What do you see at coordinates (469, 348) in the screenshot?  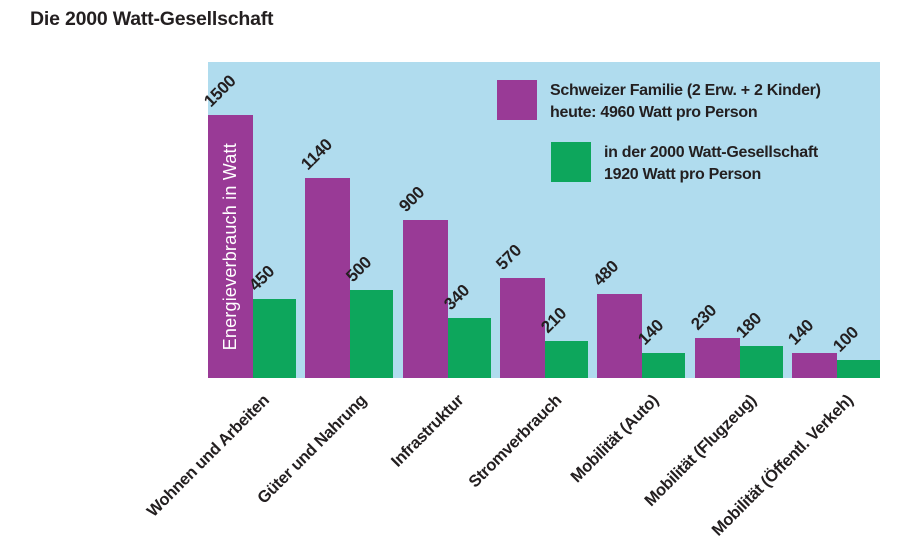 I see `bar-target-infrastruktur` at bounding box center [469, 348].